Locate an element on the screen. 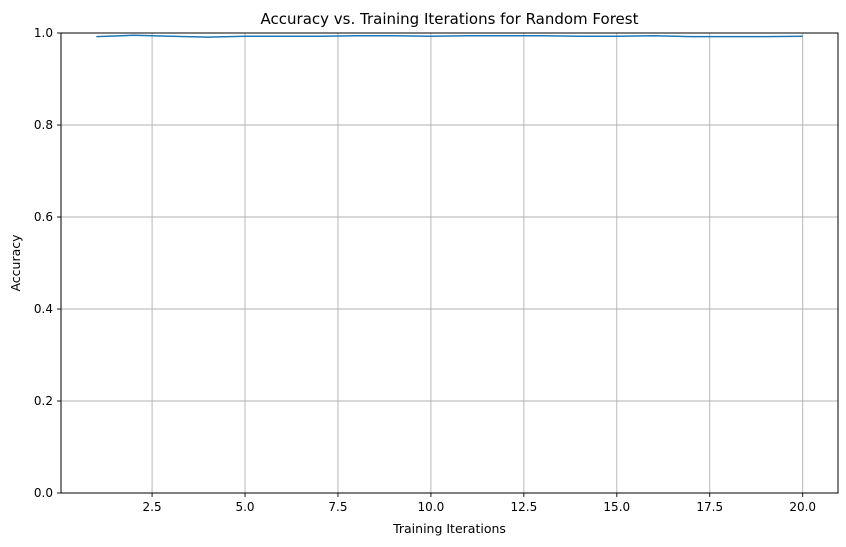 The height and width of the screenshot is (547, 846). accuracy-series-line is located at coordinates (449, 36).